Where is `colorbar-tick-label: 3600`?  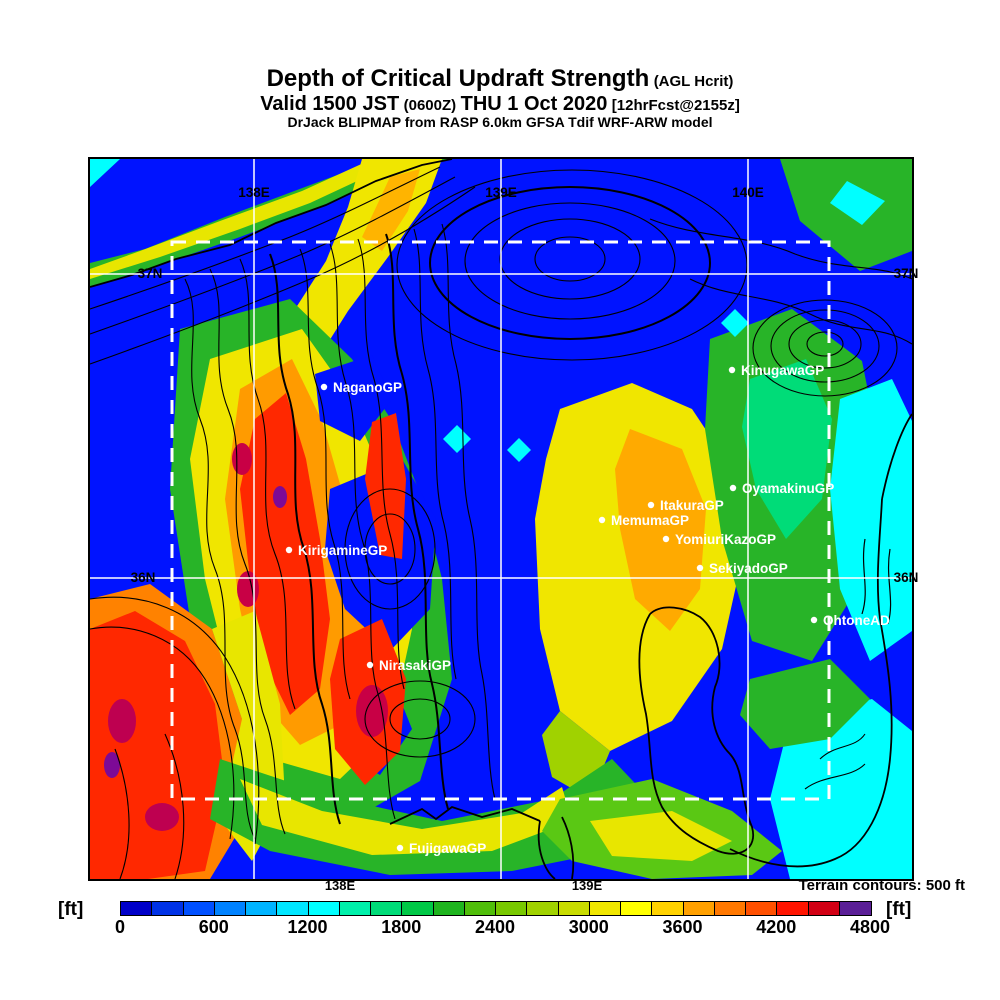
colorbar-tick-label: 3600 is located at coordinates (682, 927).